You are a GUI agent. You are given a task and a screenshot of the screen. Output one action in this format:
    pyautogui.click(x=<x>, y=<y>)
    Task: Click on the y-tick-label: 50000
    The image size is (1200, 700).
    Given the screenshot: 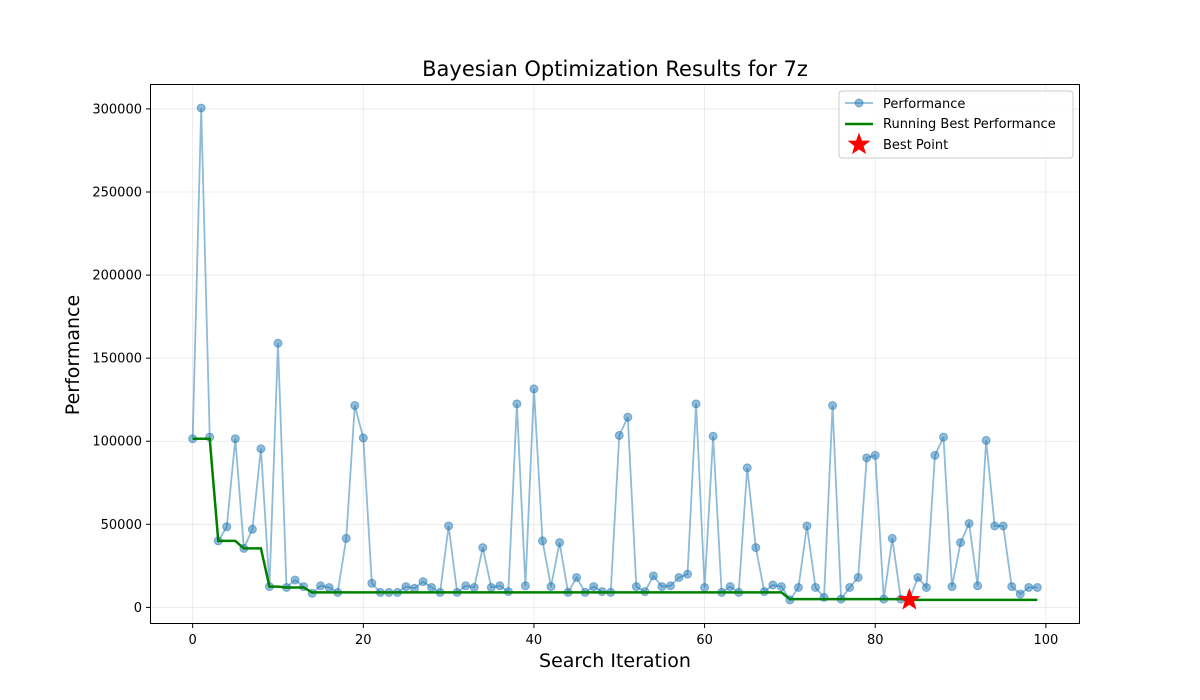 What is the action you would take?
    pyautogui.click(x=121, y=525)
    